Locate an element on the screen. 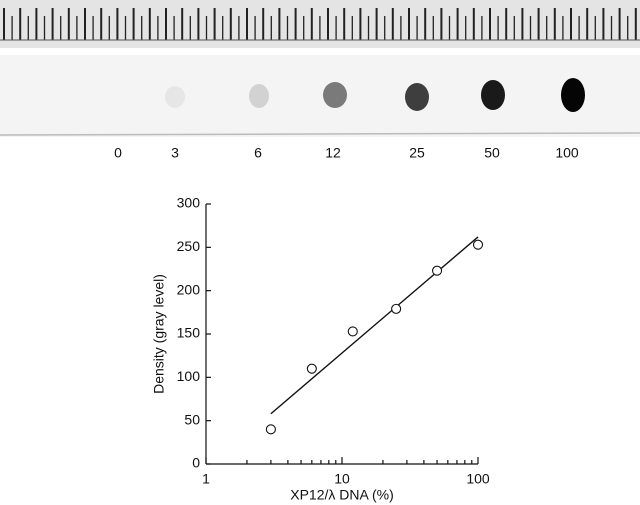 This screenshot has height=505, width=640. y-tick-label: 50 is located at coordinates (192, 419).